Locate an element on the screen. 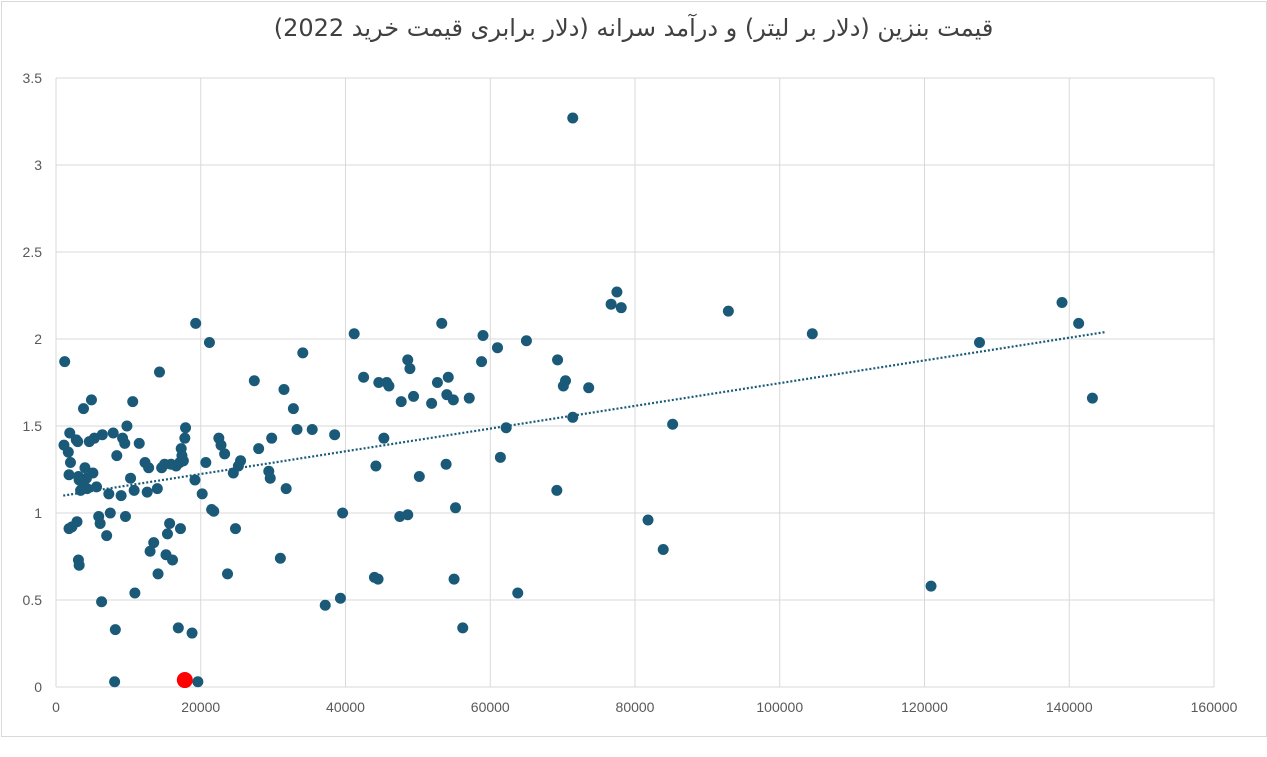 The height and width of the screenshot is (757, 1267). y-tick-label: 1 is located at coordinates (38, 513).